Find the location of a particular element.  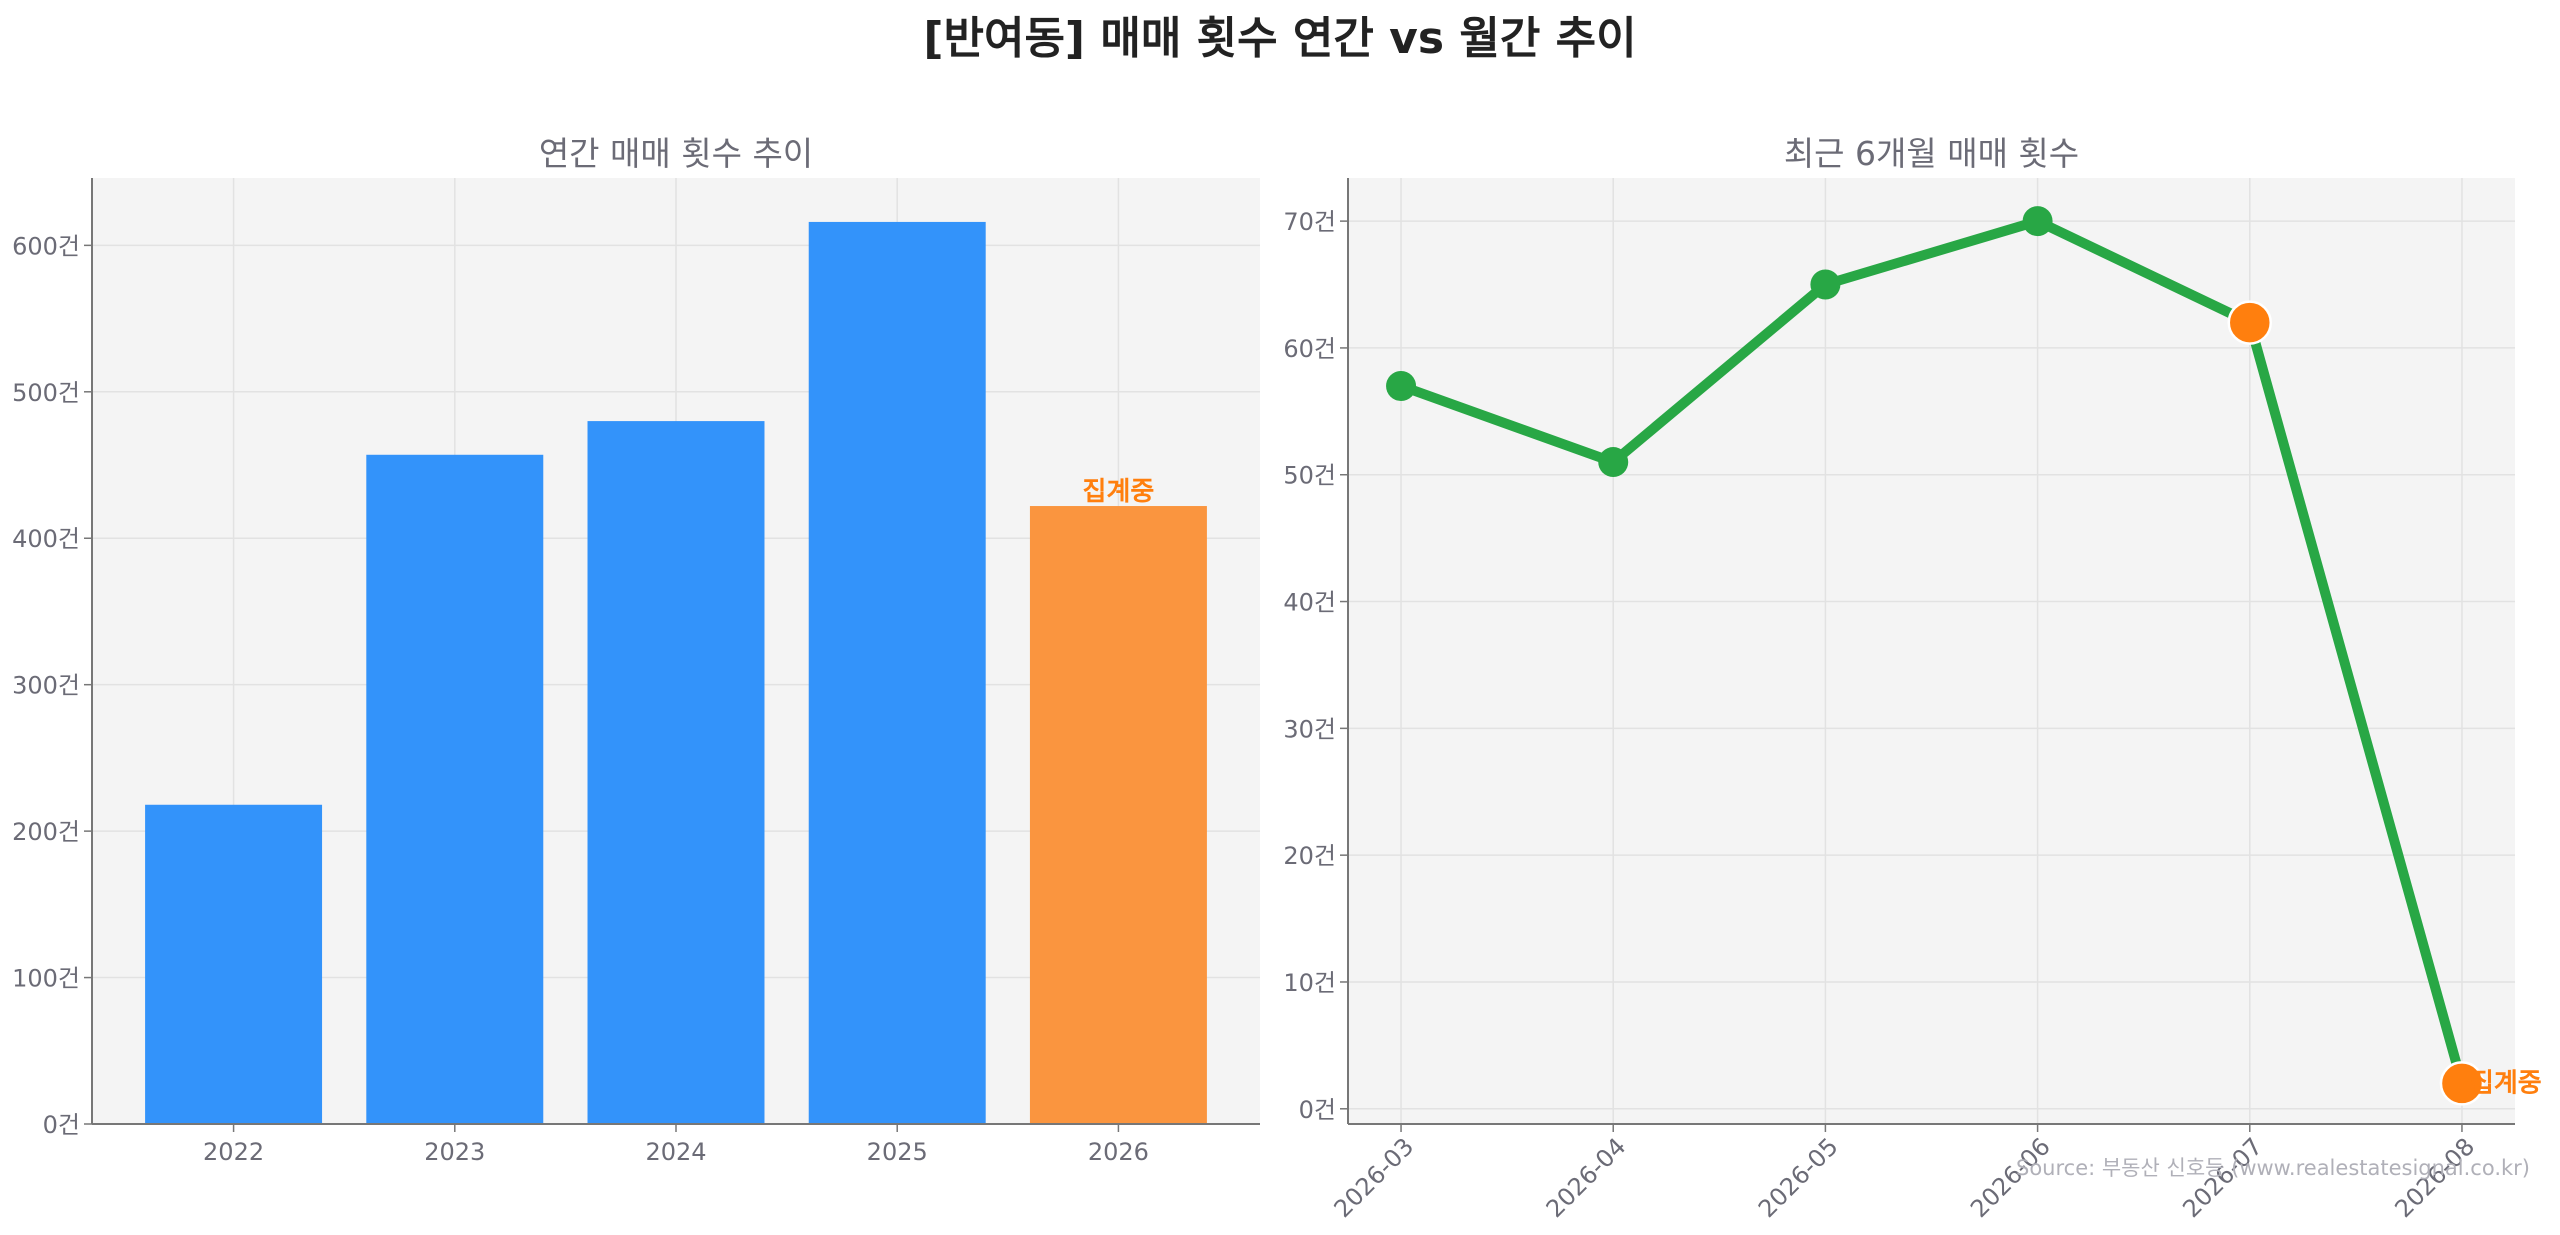

page-title: [반여동] 매매 횟수 연간 vs 월간 추이 is located at coordinates (1280, 38).